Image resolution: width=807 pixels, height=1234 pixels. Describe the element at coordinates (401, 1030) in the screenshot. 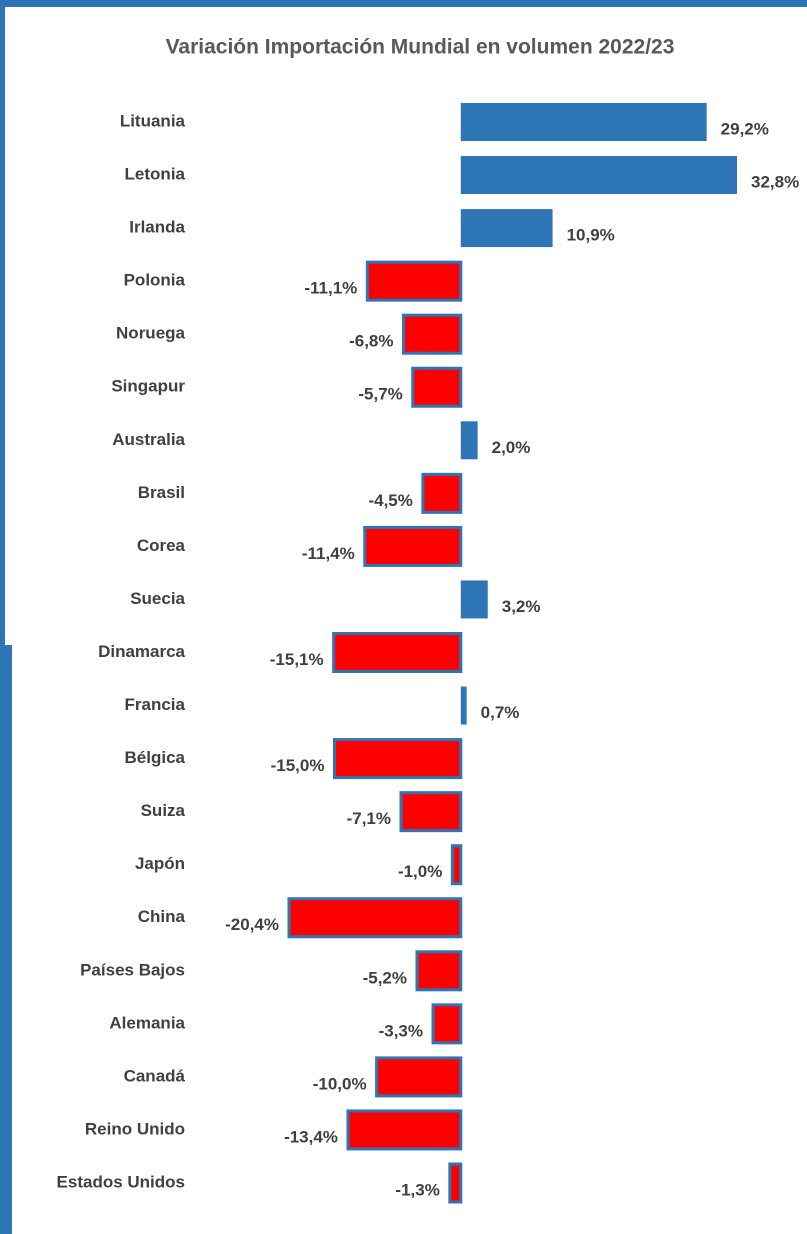

I see `value-label: -3,3%` at that location.